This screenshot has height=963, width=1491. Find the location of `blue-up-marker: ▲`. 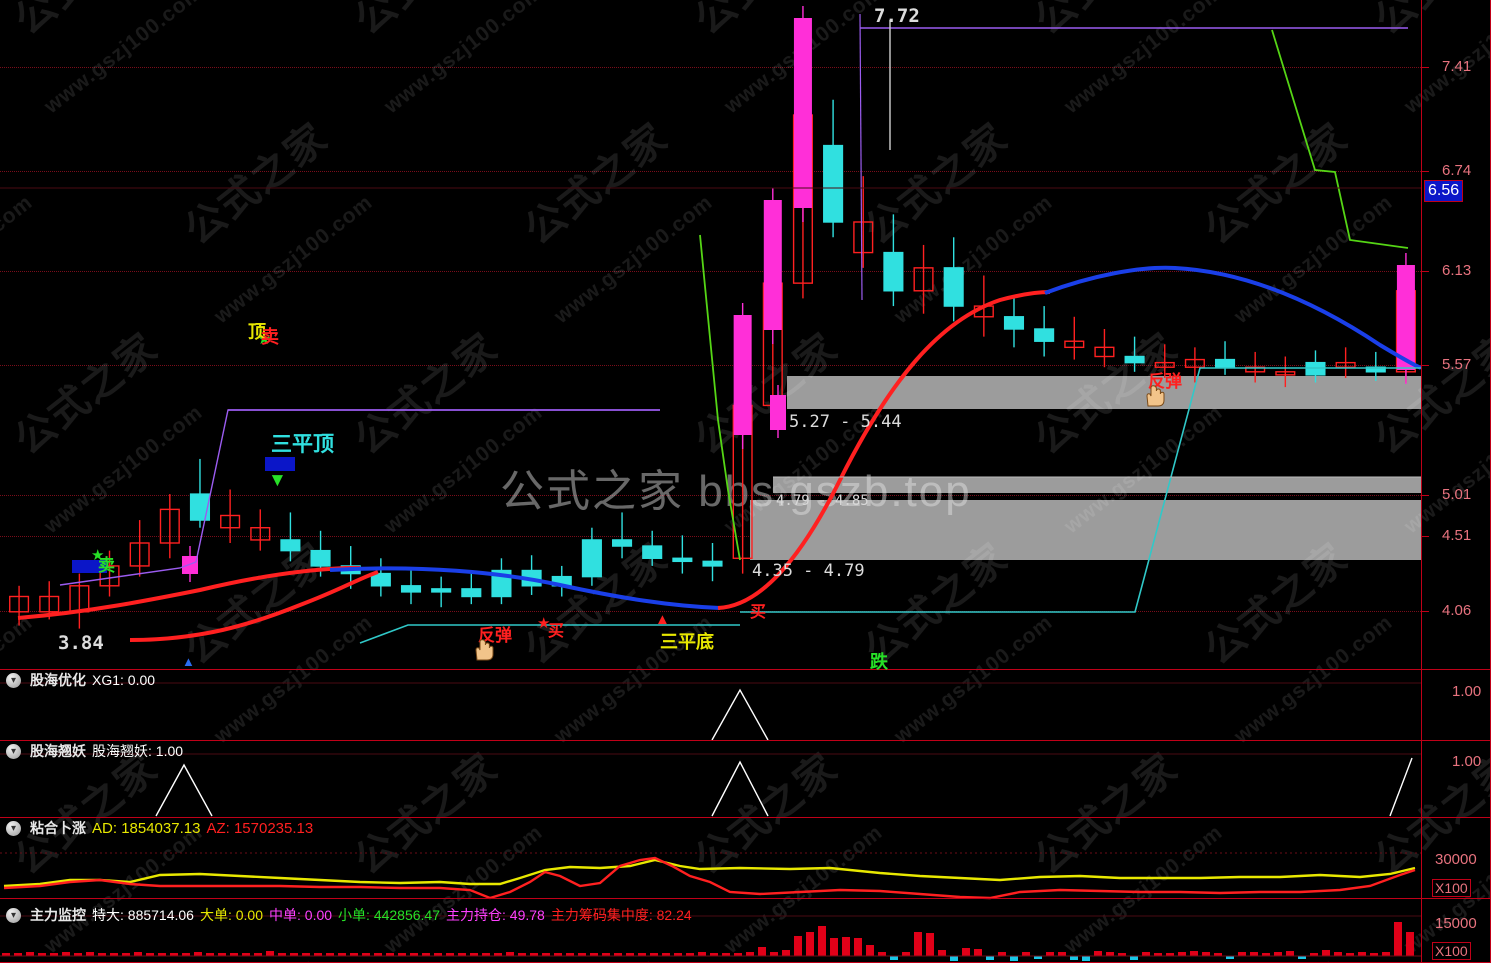

blue-up-marker: ▲ is located at coordinates (188, 661).